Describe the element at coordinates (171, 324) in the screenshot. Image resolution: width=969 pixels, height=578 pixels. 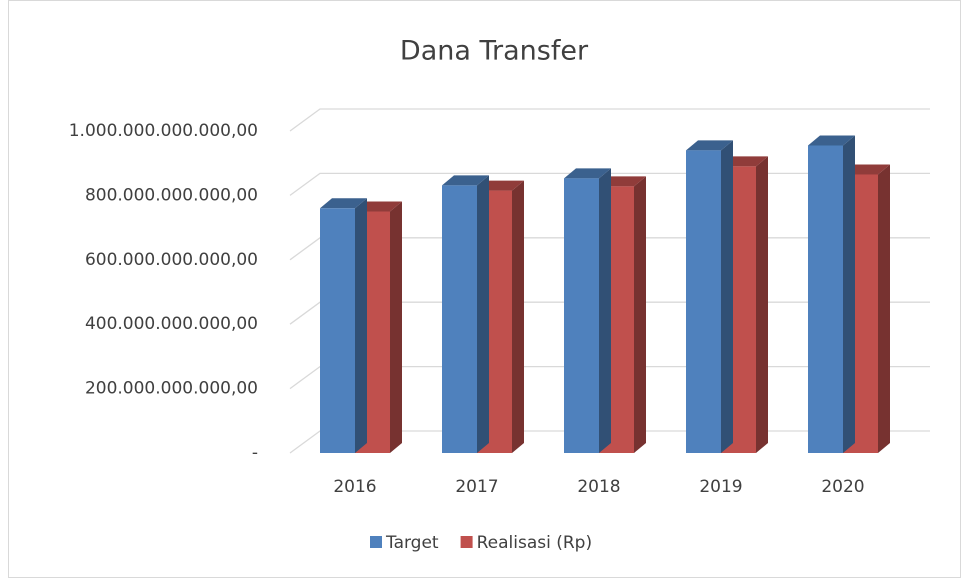
I see `y-tick-label: 400.000.000.000,00` at that location.